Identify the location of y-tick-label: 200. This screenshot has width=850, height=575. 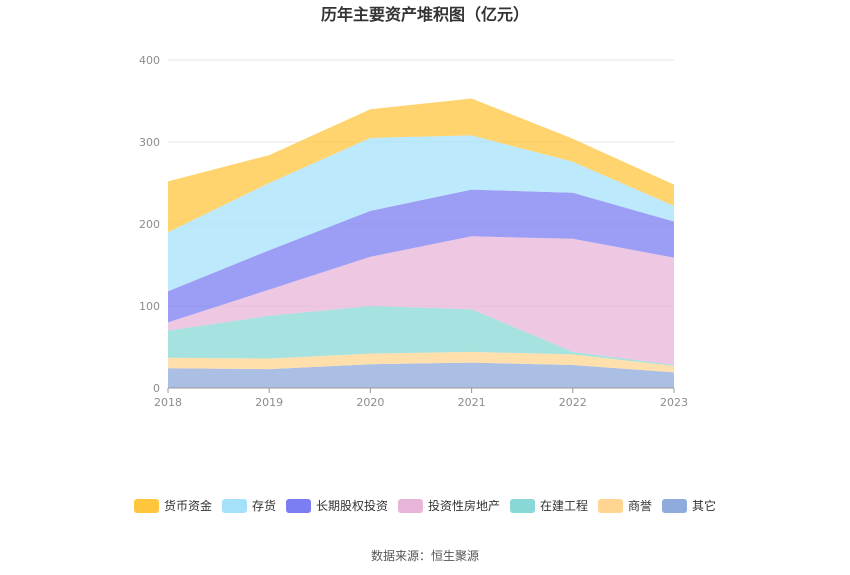
(149, 224).